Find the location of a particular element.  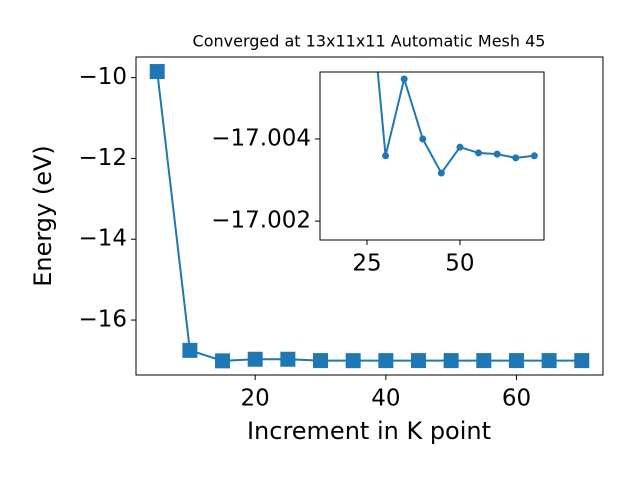

x-tick-label: 25 is located at coordinates (366, 264).